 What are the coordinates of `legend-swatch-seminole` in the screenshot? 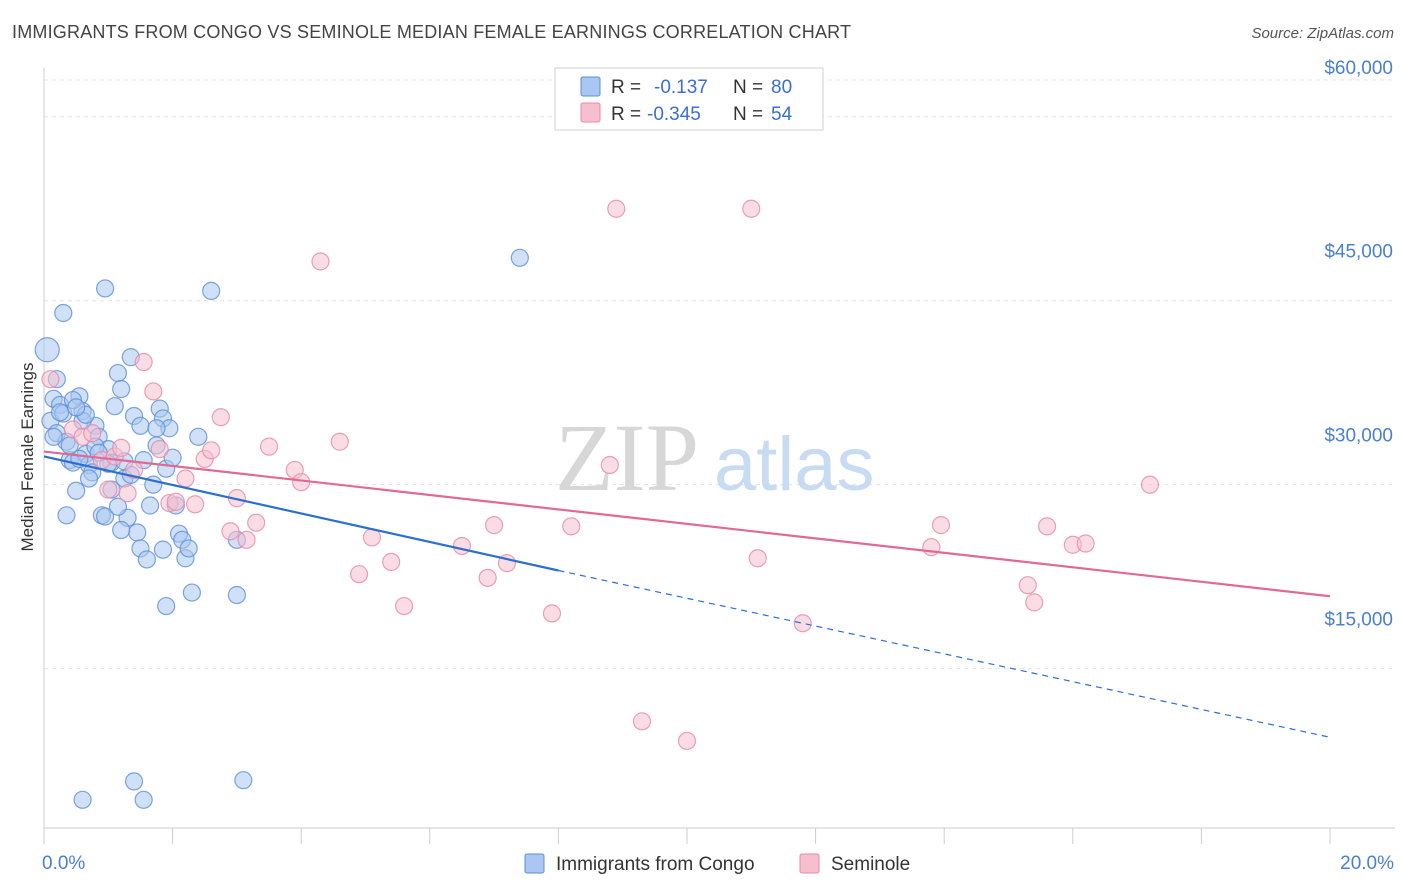 It's located at (590, 112).